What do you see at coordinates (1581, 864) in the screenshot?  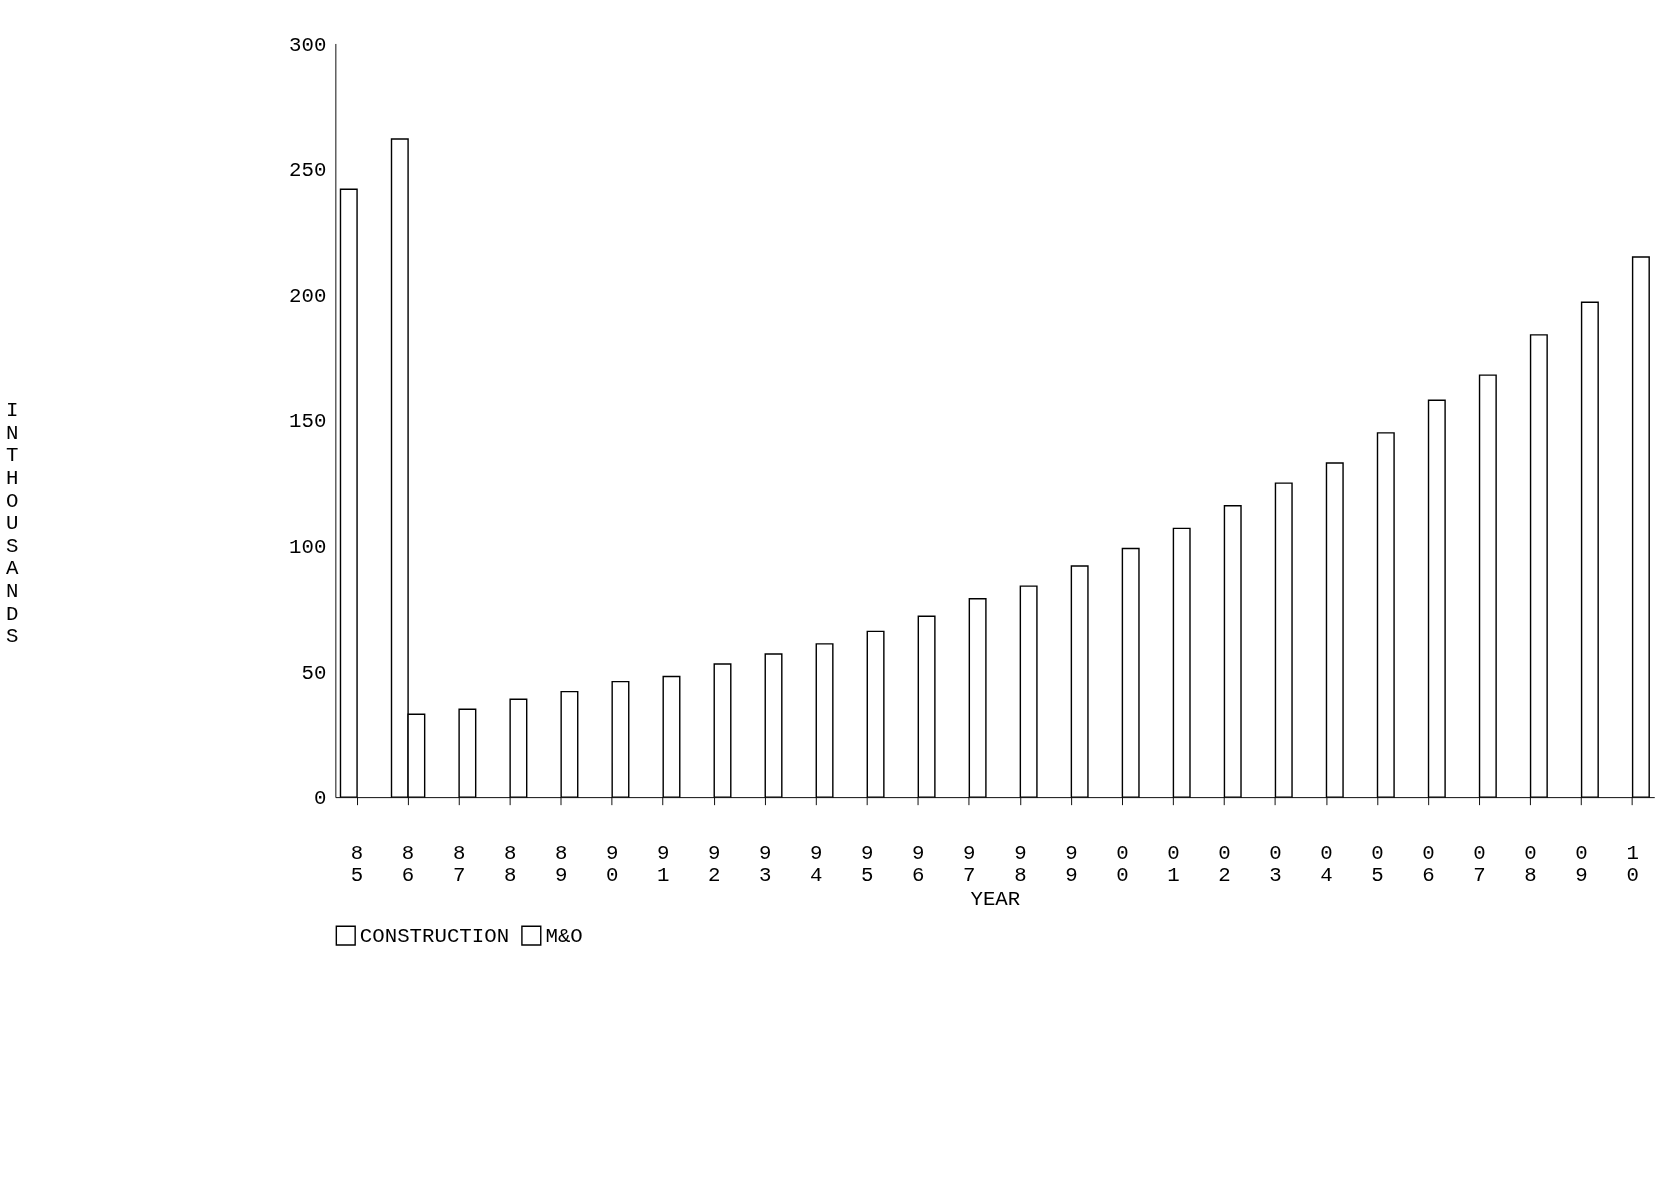 I see `x-tick-label: 09` at bounding box center [1581, 864].